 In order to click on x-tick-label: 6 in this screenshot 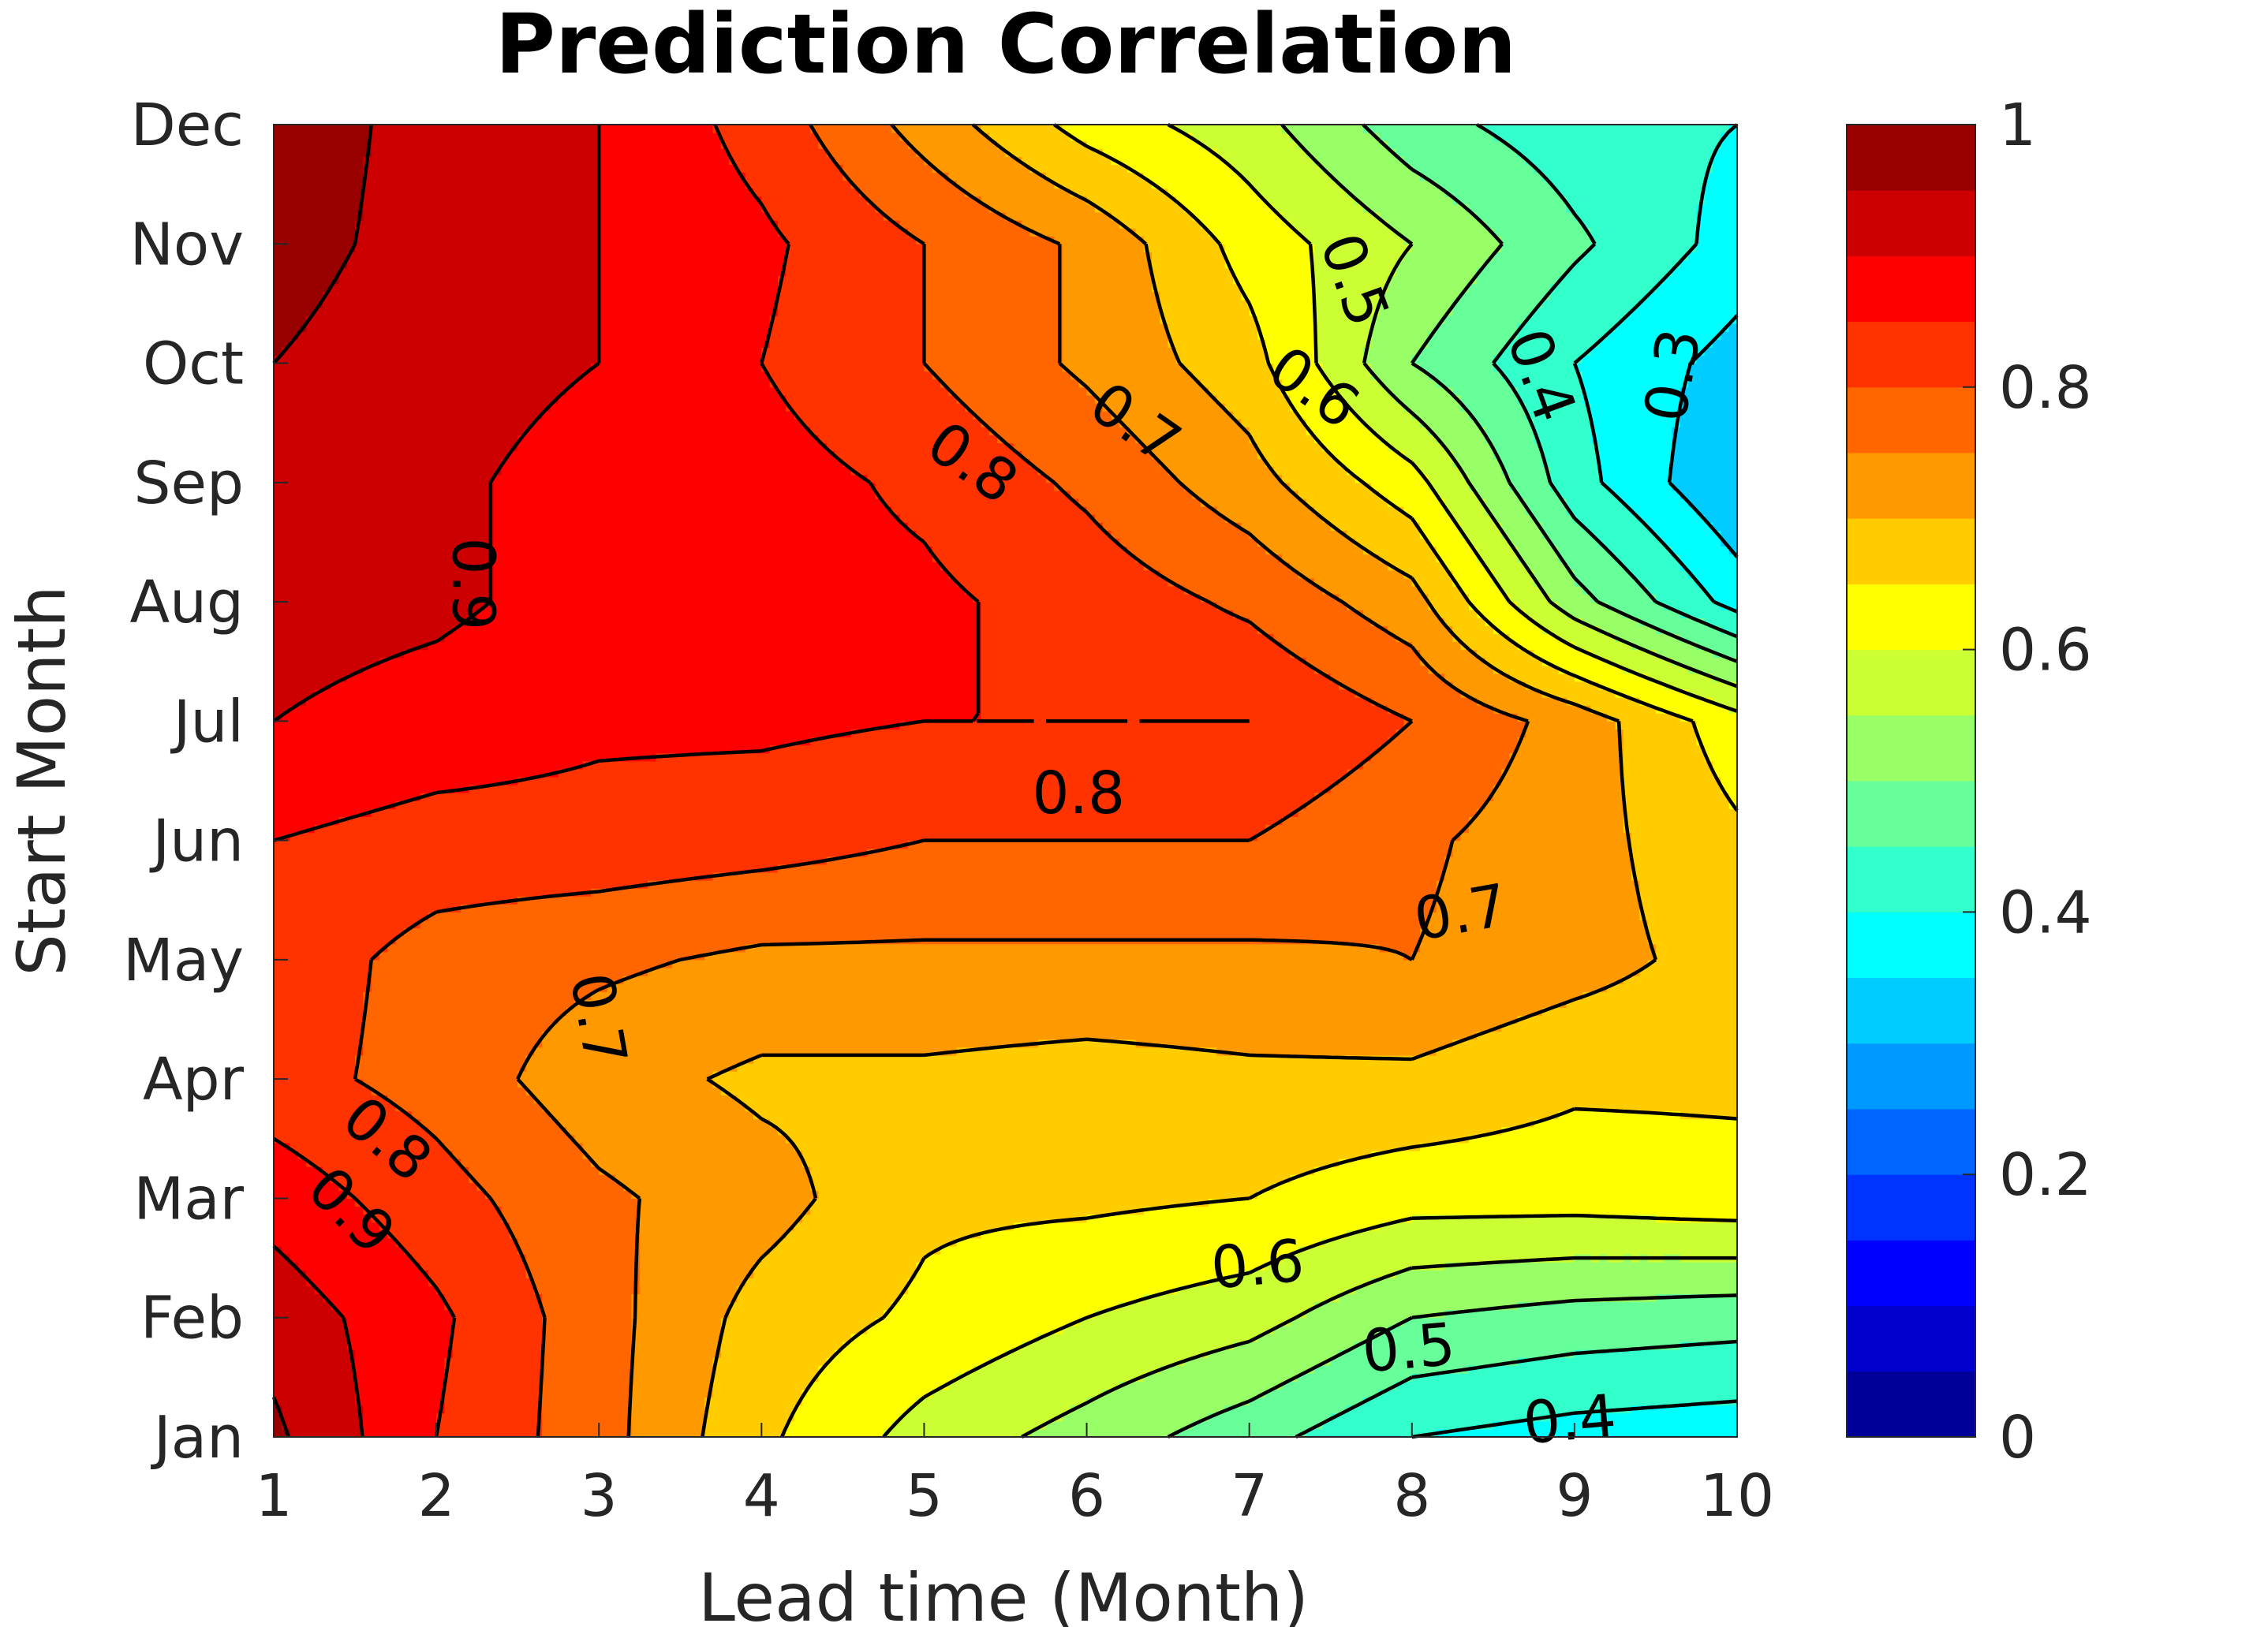, I will do `click(1086, 1496)`.